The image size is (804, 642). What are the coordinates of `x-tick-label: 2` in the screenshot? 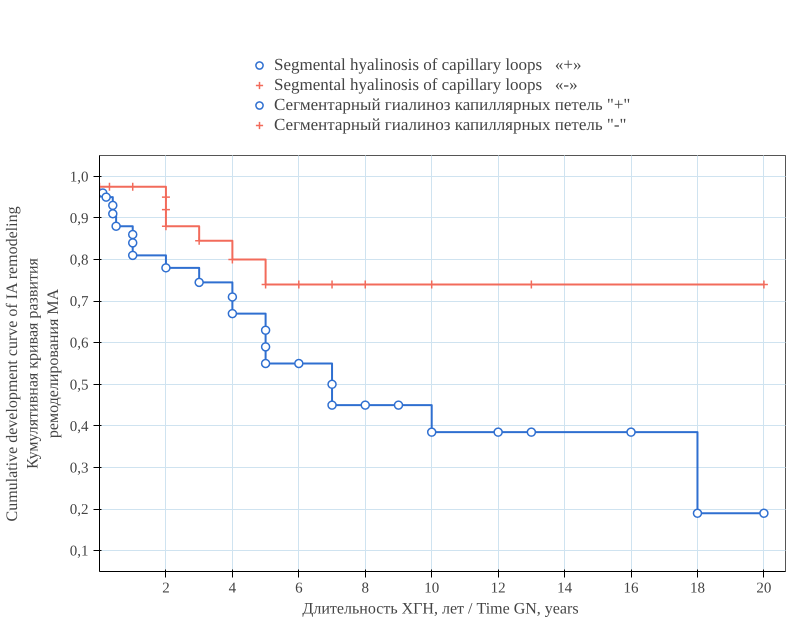 It's located at (166, 588).